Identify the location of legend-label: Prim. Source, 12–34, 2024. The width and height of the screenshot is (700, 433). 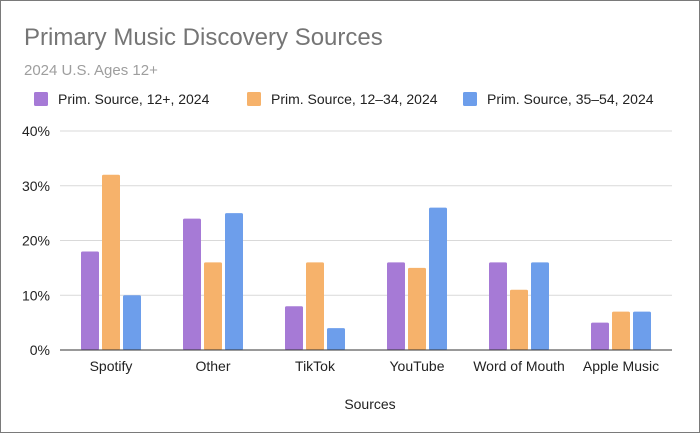
(354, 99).